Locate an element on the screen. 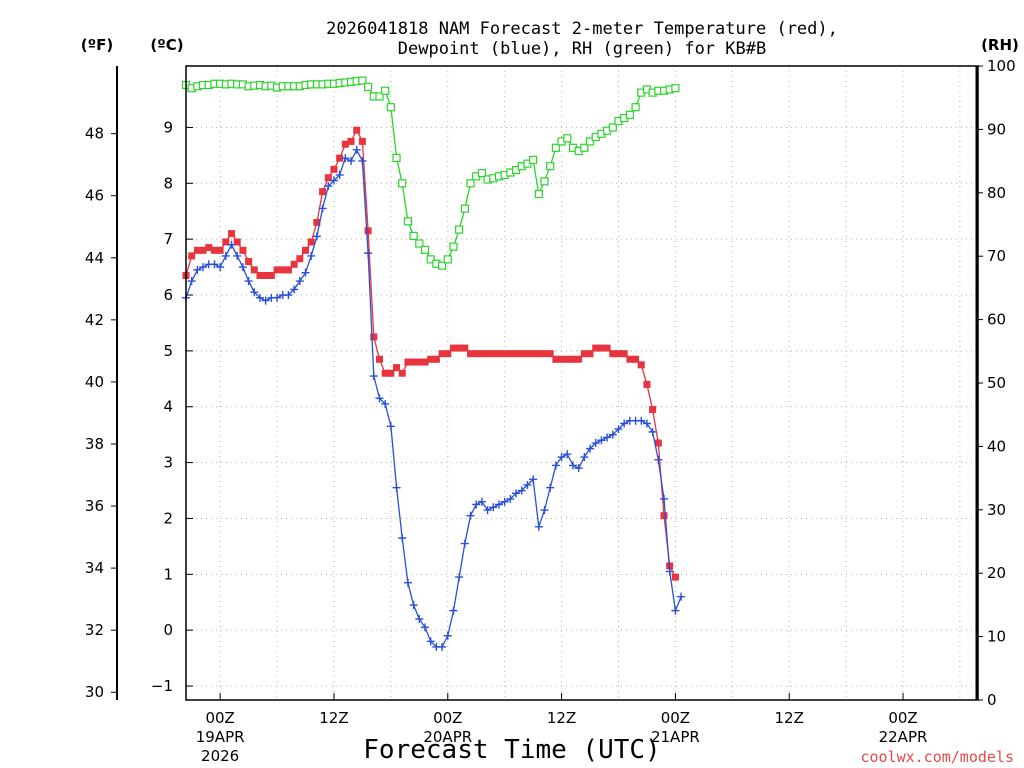 Image resolution: width=1024 pixels, height=768 pixels. rh-axis: 0 10 20 30 40 50 60 70 80 90 100 is located at coordinates (996, 383).